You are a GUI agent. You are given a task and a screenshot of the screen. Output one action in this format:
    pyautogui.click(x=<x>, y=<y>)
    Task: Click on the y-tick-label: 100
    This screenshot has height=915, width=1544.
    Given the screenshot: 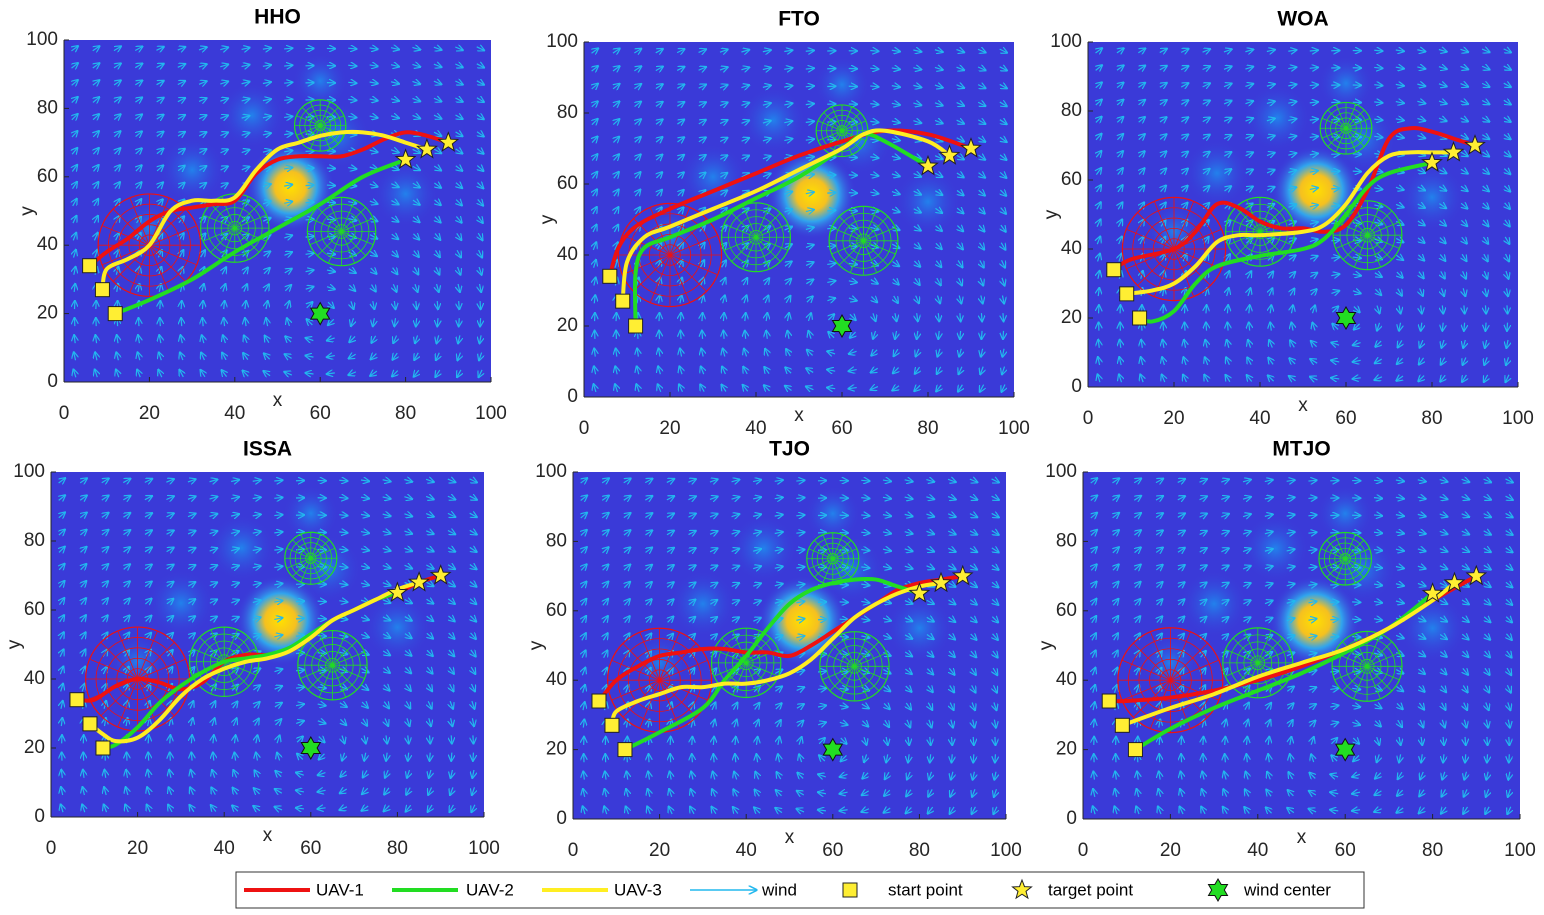 What is the action you would take?
    pyautogui.click(x=1061, y=471)
    